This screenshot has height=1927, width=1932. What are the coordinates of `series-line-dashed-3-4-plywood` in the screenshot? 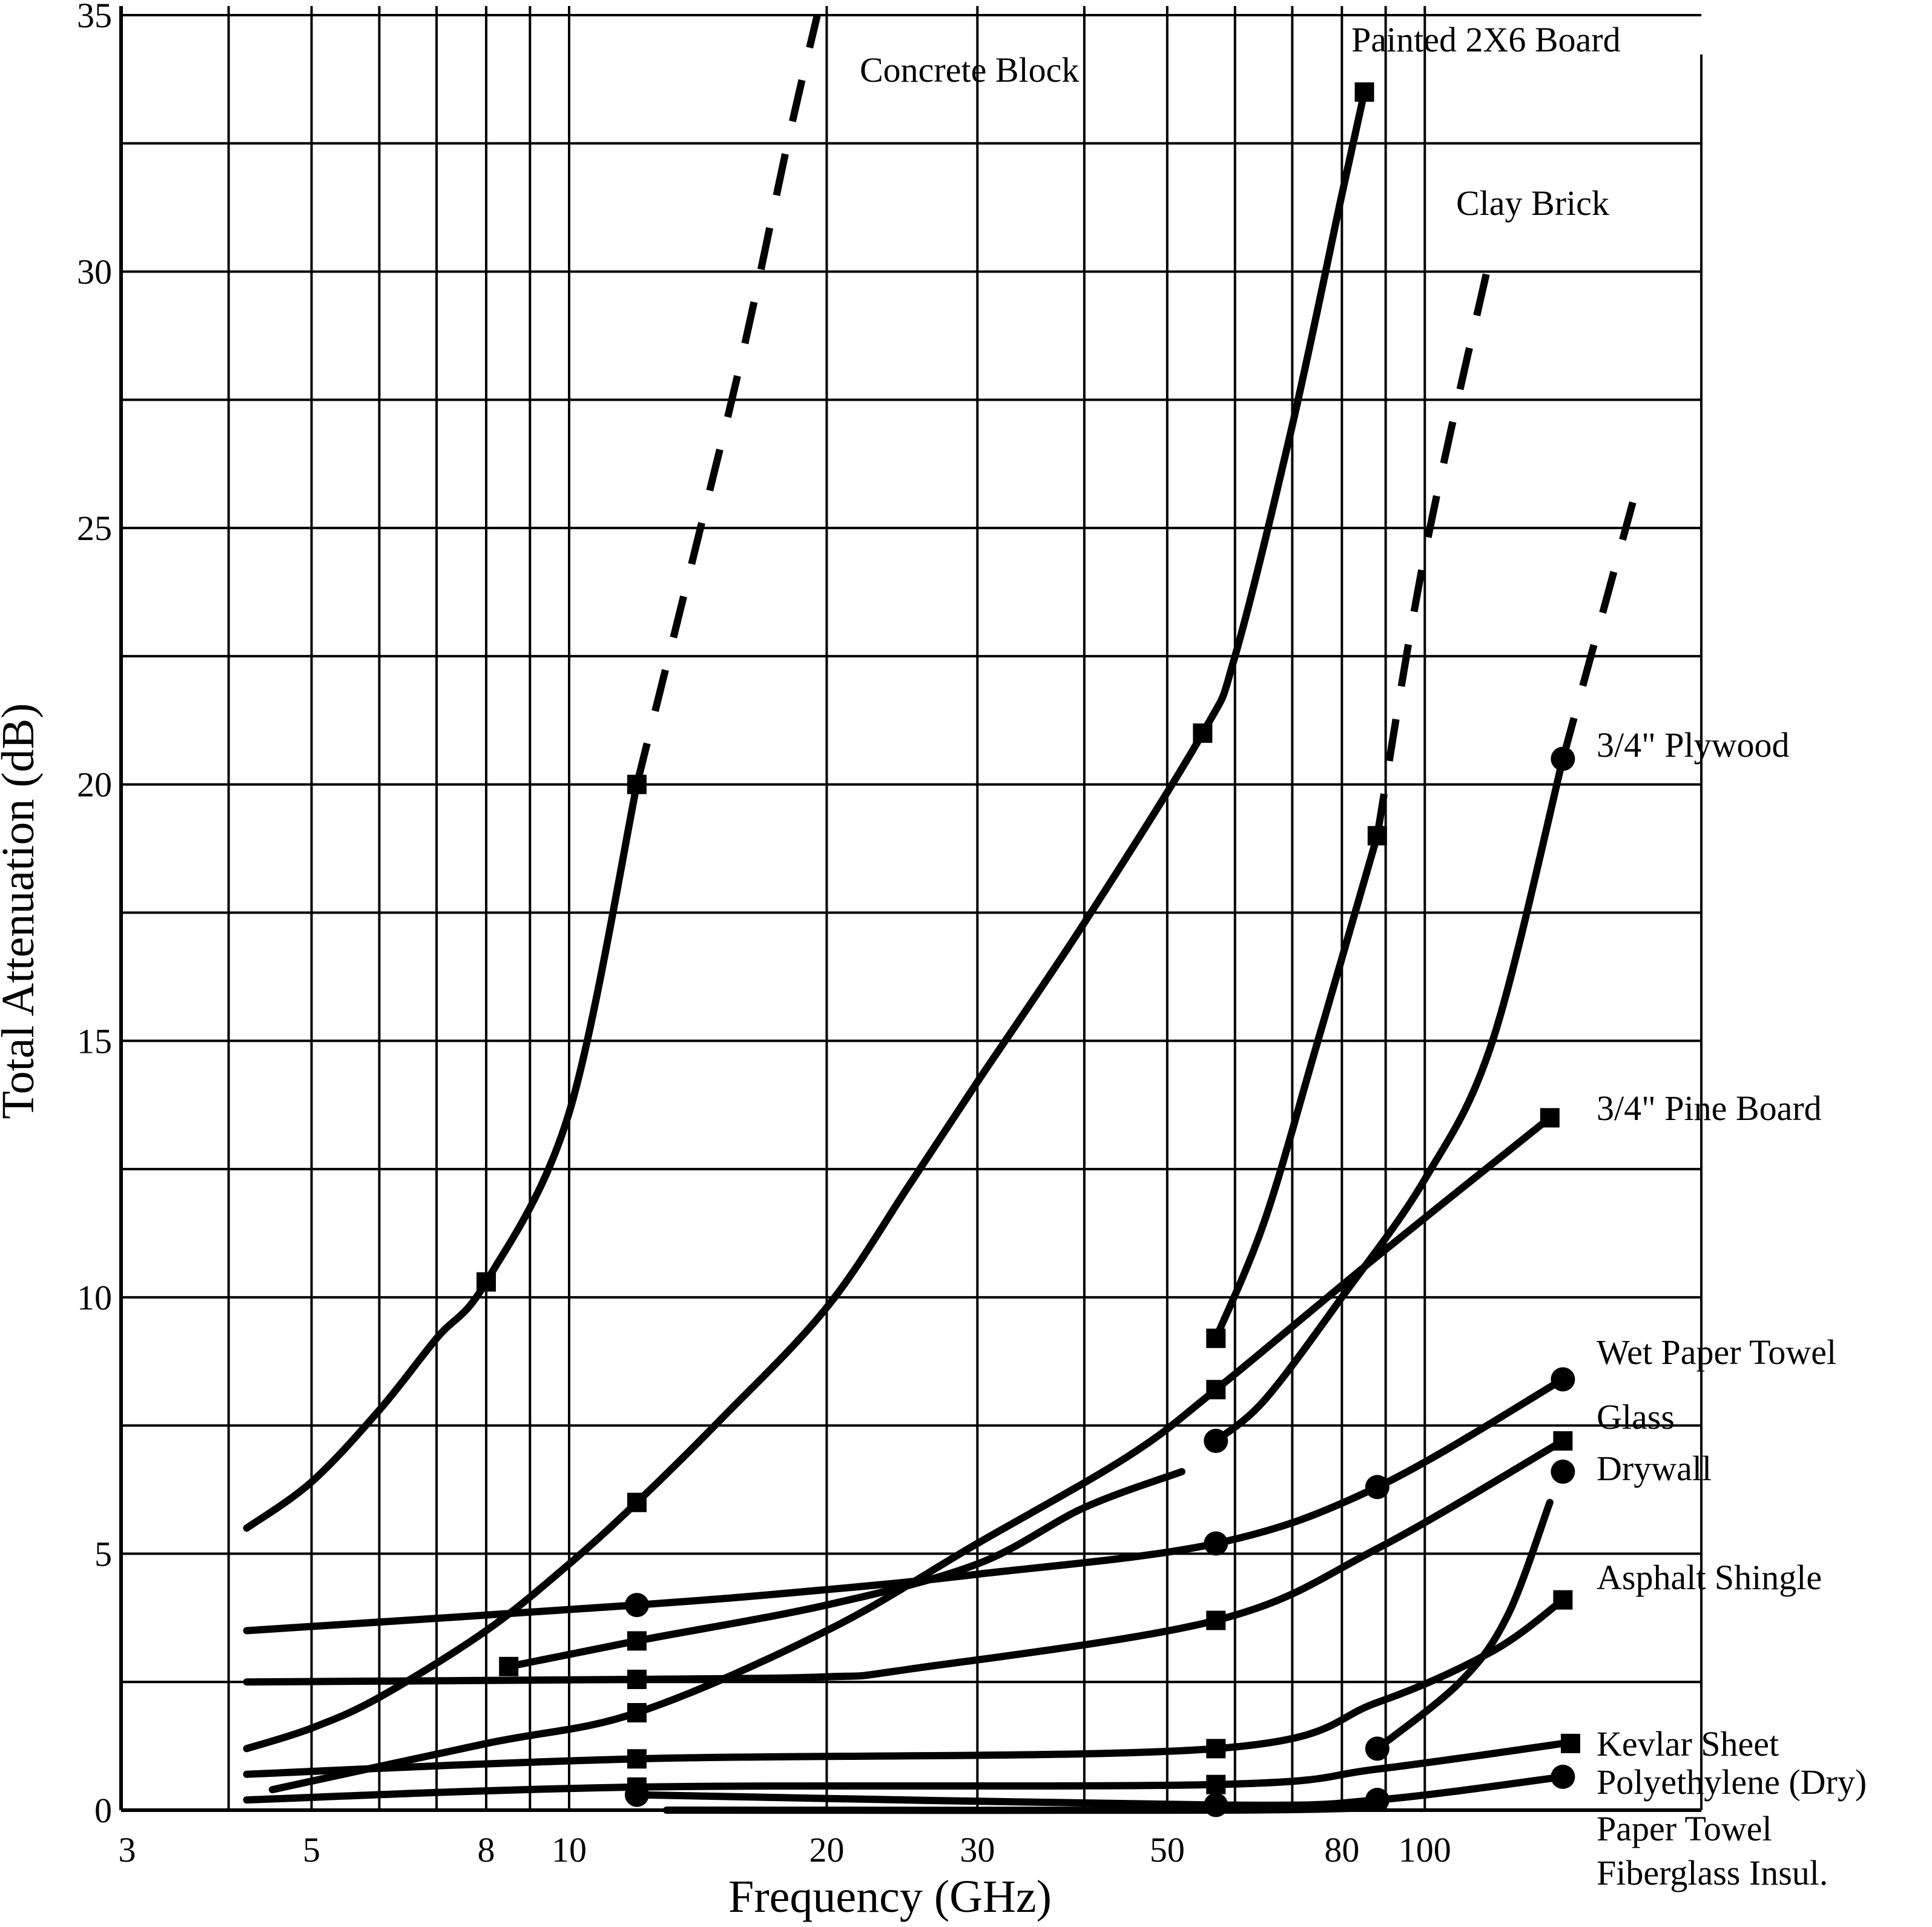 It's located at (1598, 631).